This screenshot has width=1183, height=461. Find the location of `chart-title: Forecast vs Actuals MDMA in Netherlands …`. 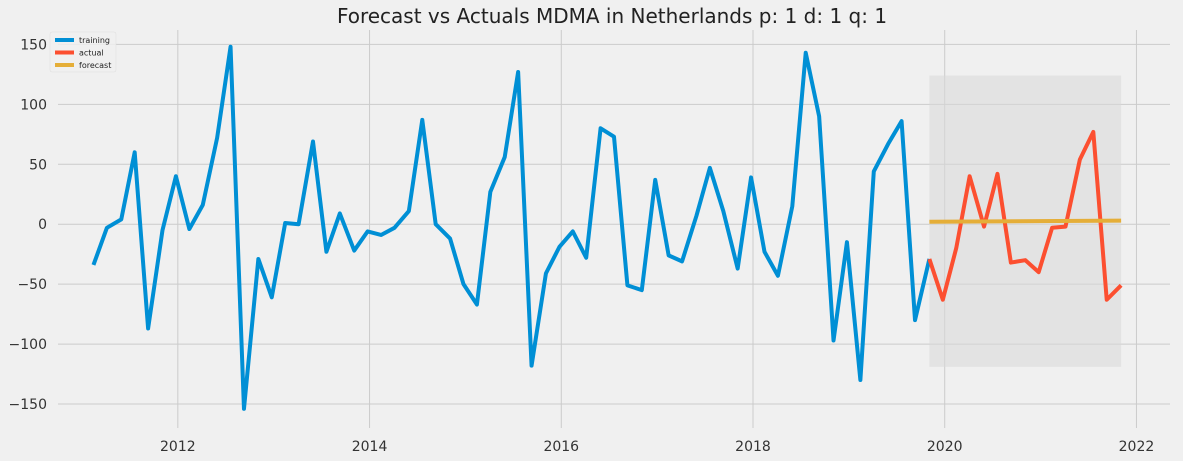

chart-title: Forecast vs Actuals MDMA in Netherlands … is located at coordinates (612, 16).